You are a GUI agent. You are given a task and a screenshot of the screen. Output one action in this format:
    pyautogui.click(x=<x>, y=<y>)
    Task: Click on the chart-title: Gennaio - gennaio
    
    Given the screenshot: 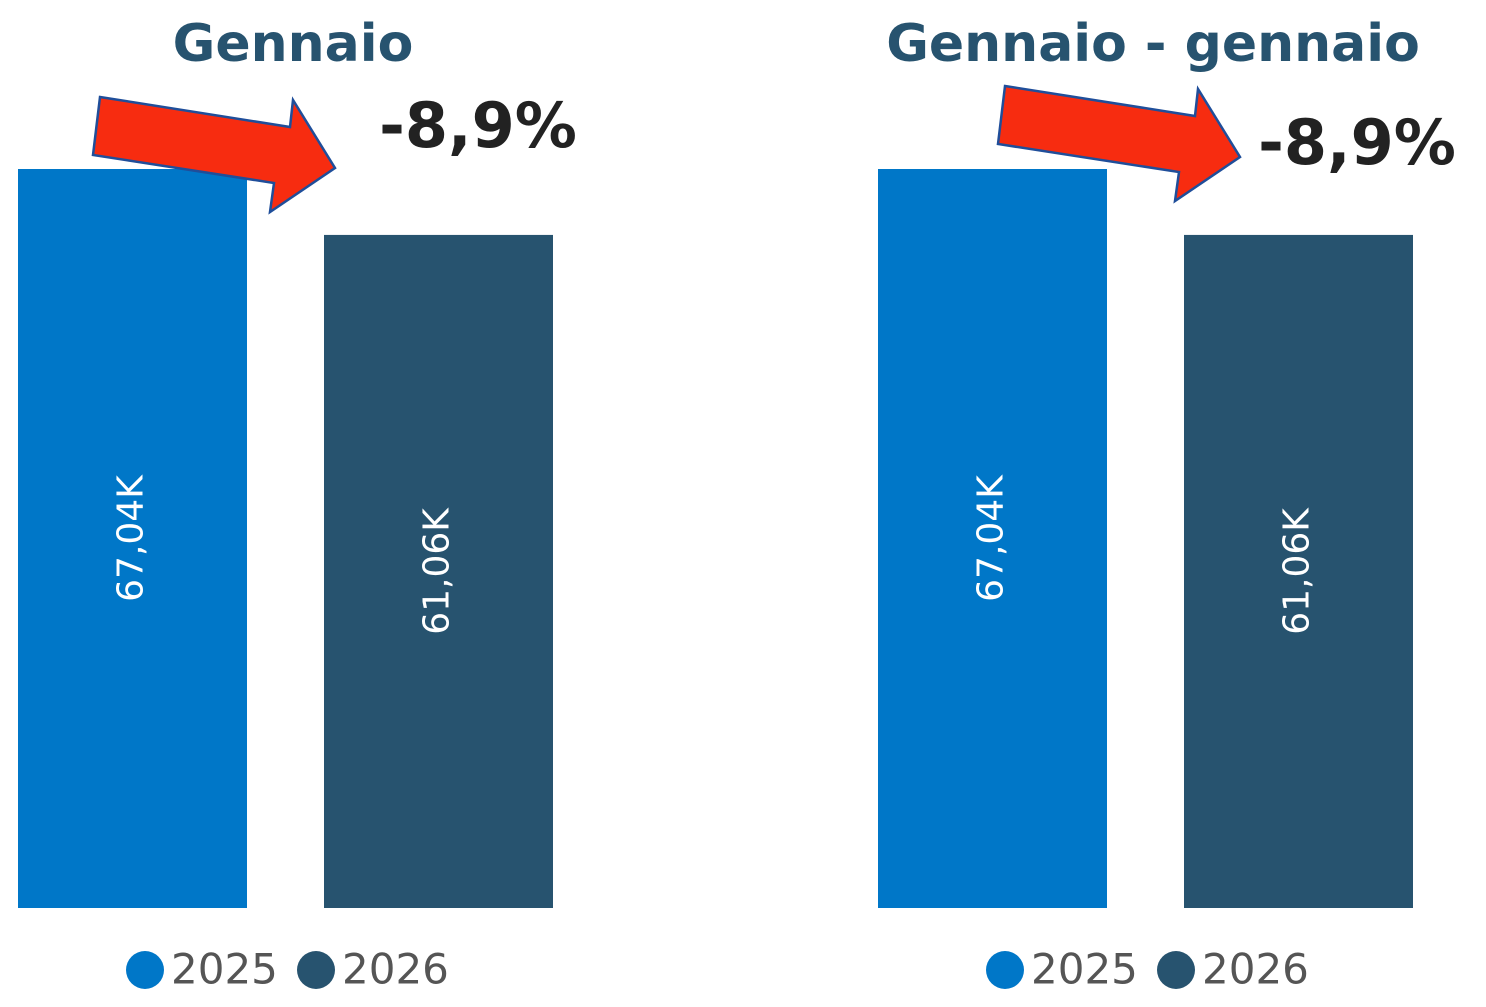 What is the action you would take?
    pyautogui.click(x=1153, y=44)
    